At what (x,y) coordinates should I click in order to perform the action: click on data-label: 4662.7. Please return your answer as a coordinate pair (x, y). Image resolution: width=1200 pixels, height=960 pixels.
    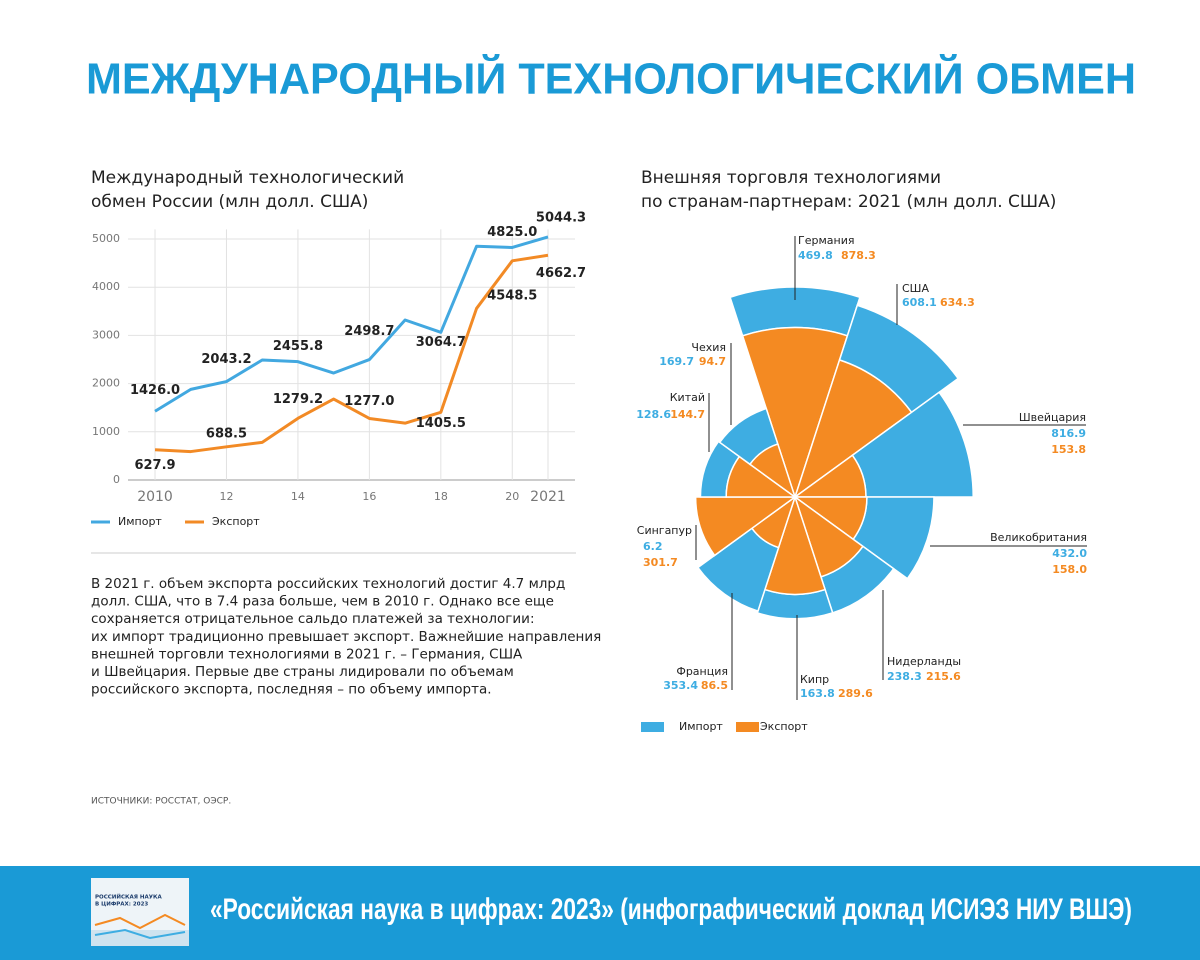
    Looking at the image, I should click on (561, 273).